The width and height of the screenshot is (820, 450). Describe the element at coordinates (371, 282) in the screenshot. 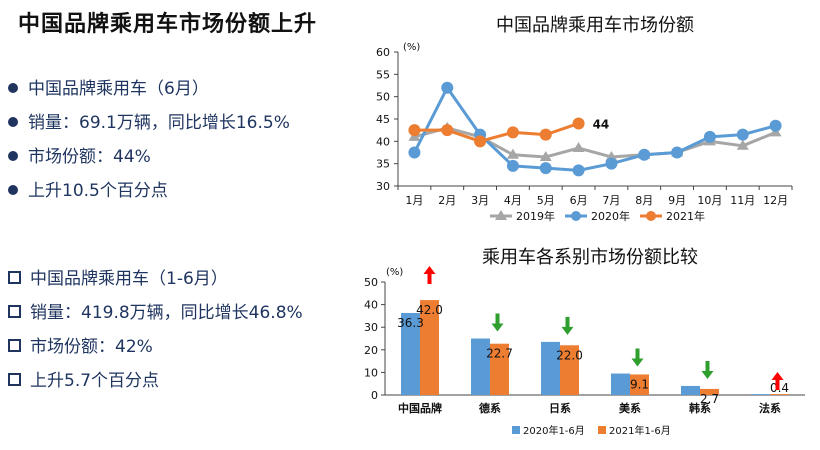

I see `bar-chart-y-tick-label: 50` at that location.